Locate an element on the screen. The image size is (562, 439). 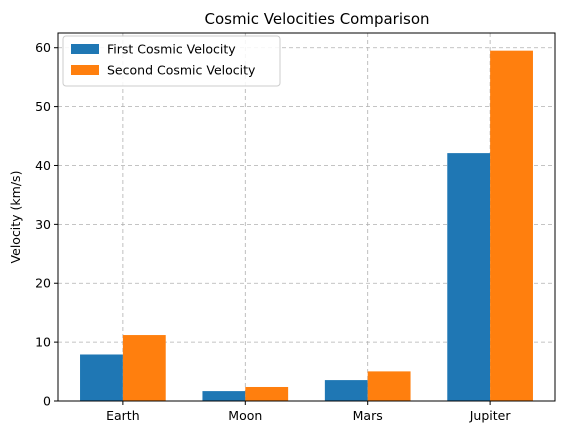
bar-first-mars is located at coordinates (346, 390).